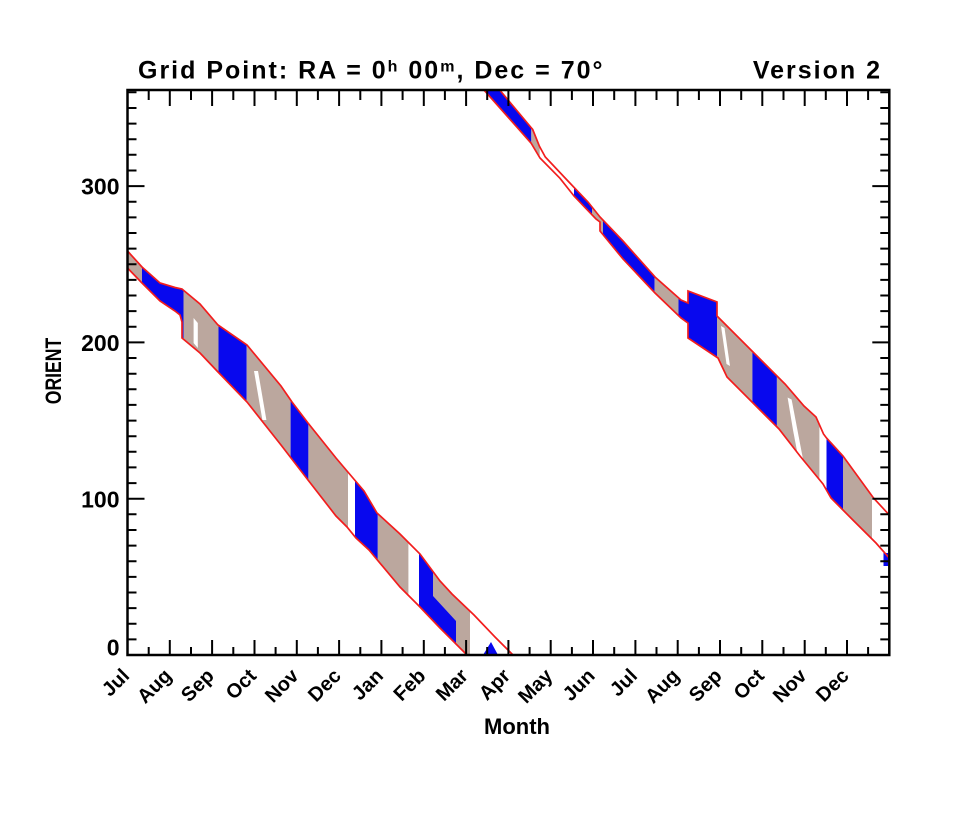 This screenshot has height=813, width=953. What do you see at coordinates (113, 648) in the screenshot?
I see `svg-text: 0` at bounding box center [113, 648].